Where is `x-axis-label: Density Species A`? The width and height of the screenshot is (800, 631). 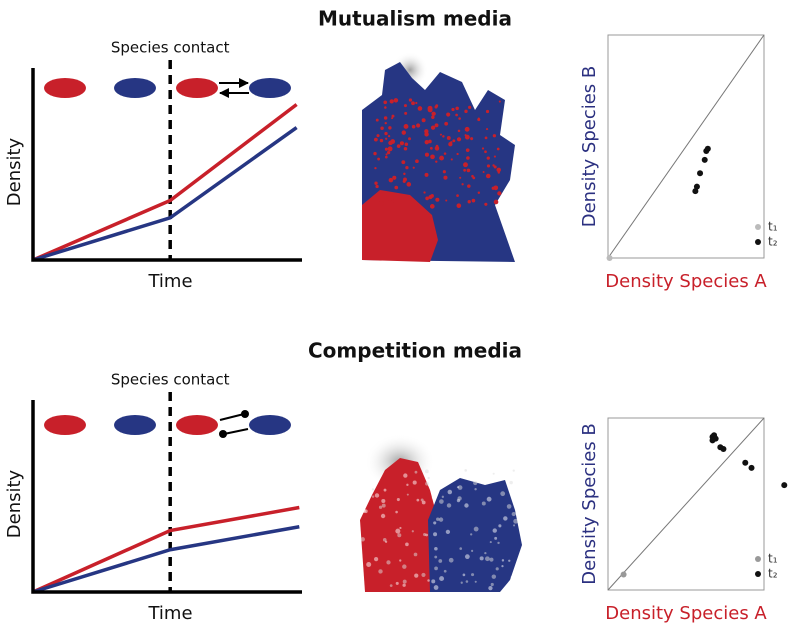
x-axis-label: Density Species A is located at coordinates (686, 613).